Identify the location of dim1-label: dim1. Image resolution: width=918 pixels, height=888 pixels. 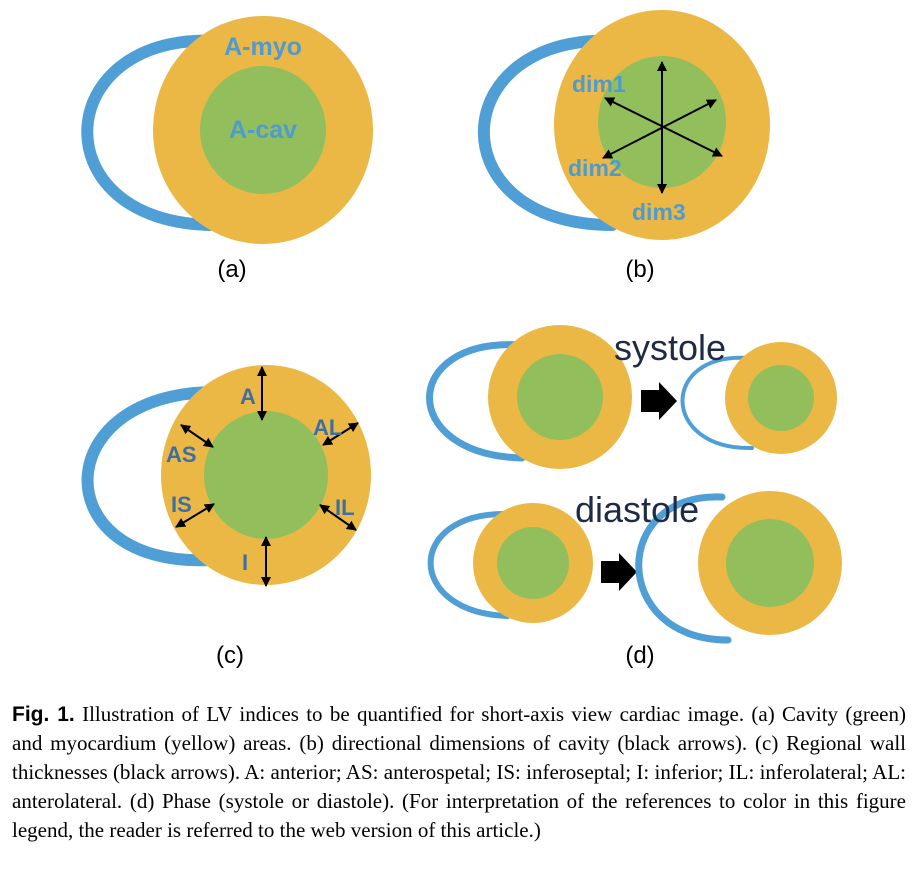
(599, 84).